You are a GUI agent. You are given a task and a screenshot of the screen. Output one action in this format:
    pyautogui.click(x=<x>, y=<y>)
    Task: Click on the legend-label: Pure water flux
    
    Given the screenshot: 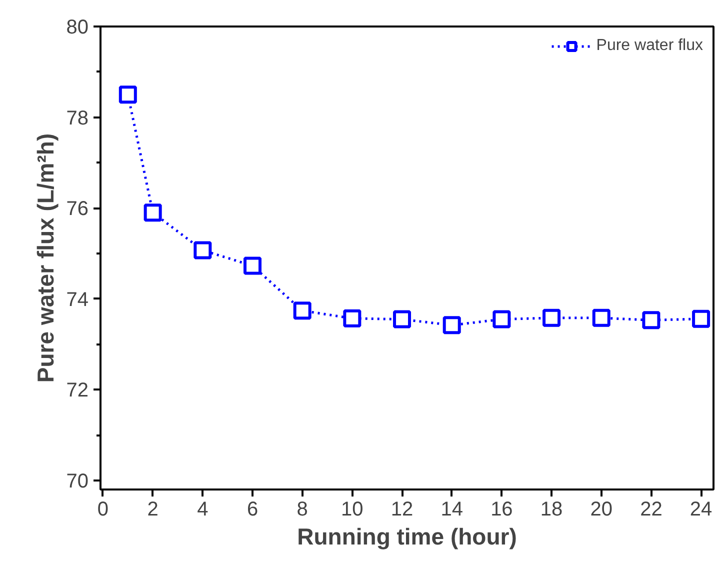 What is the action you would take?
    pyautogui.click(x=649, y=46)
    